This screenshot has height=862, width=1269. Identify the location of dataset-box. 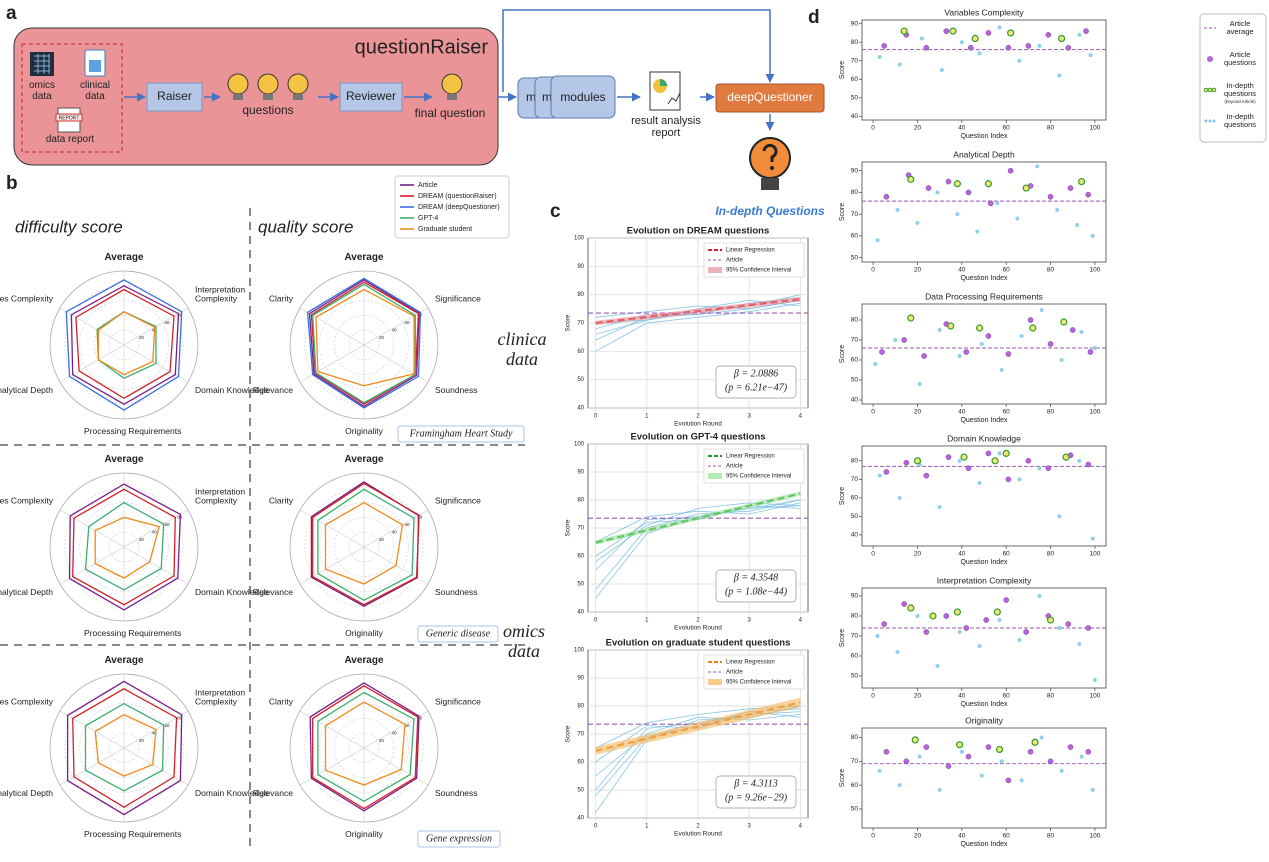
(459, 839).